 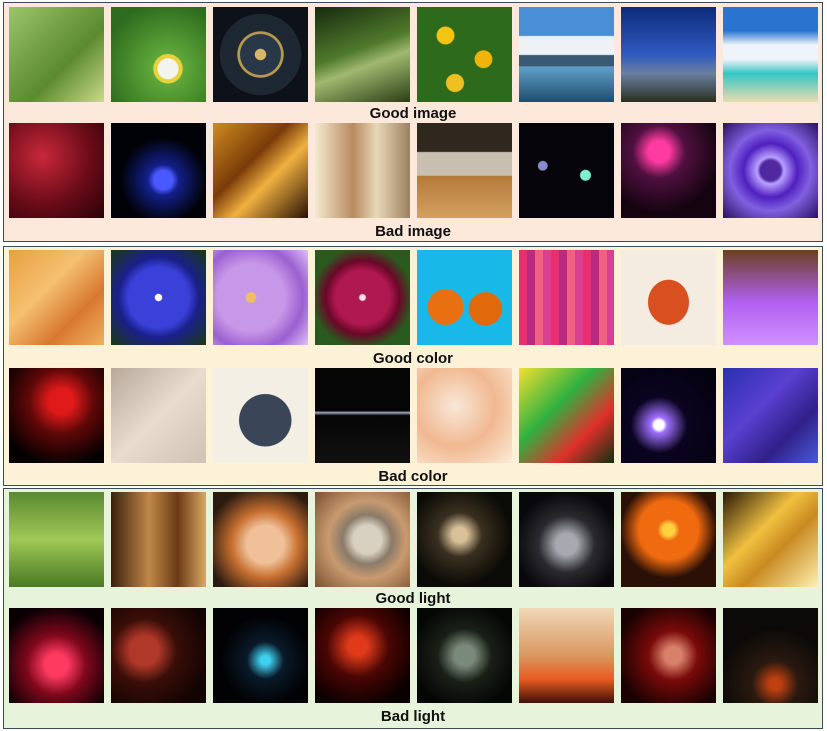 What do you see at coordinates (668, 54) in the screenshot?
I see `mountain-dusk-photo` at bounding box center [668, 54].